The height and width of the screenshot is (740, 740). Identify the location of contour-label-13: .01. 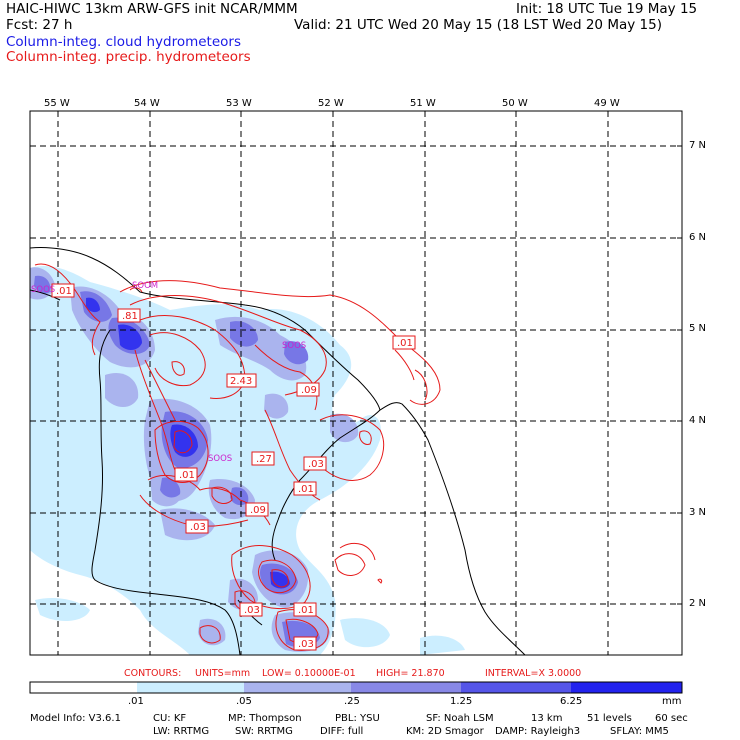
(305, 609).